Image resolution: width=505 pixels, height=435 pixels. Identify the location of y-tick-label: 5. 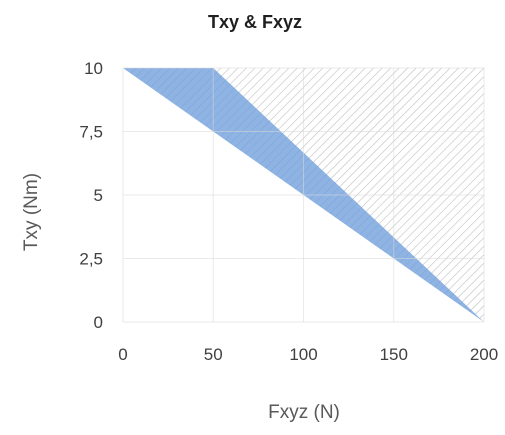
(98, 195).